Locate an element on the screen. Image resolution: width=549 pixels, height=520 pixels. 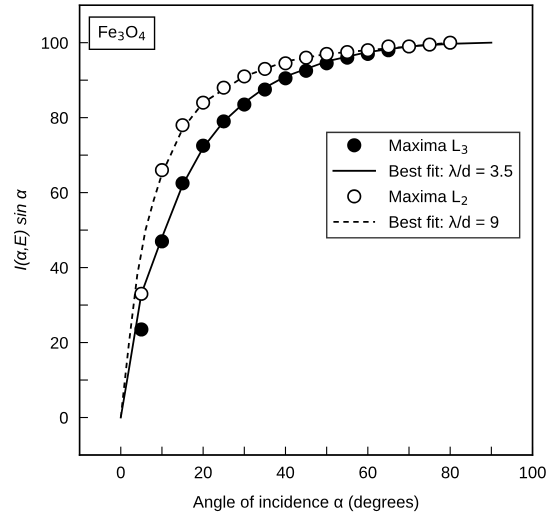
y-tick-label: 100 is located at coordinates (55, 43).